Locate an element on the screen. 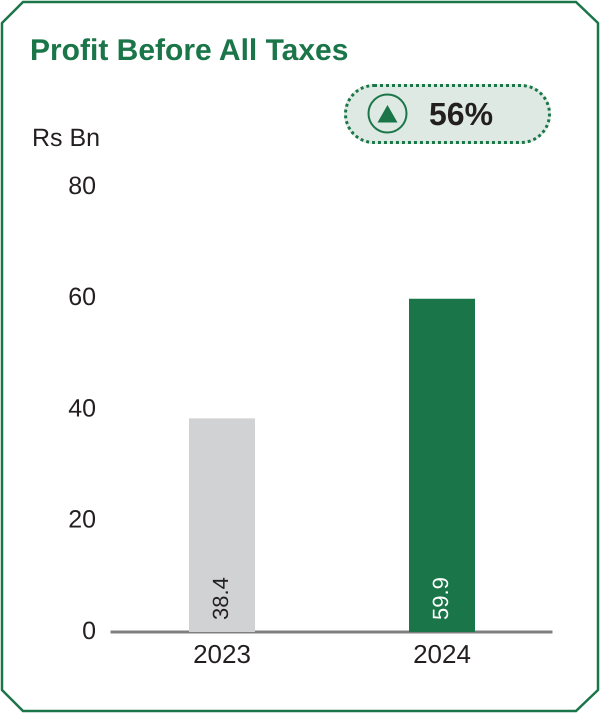 The height and width of the screenshot is (713, 600). y-tick-label: 0 is located at coordinates (89, 630).